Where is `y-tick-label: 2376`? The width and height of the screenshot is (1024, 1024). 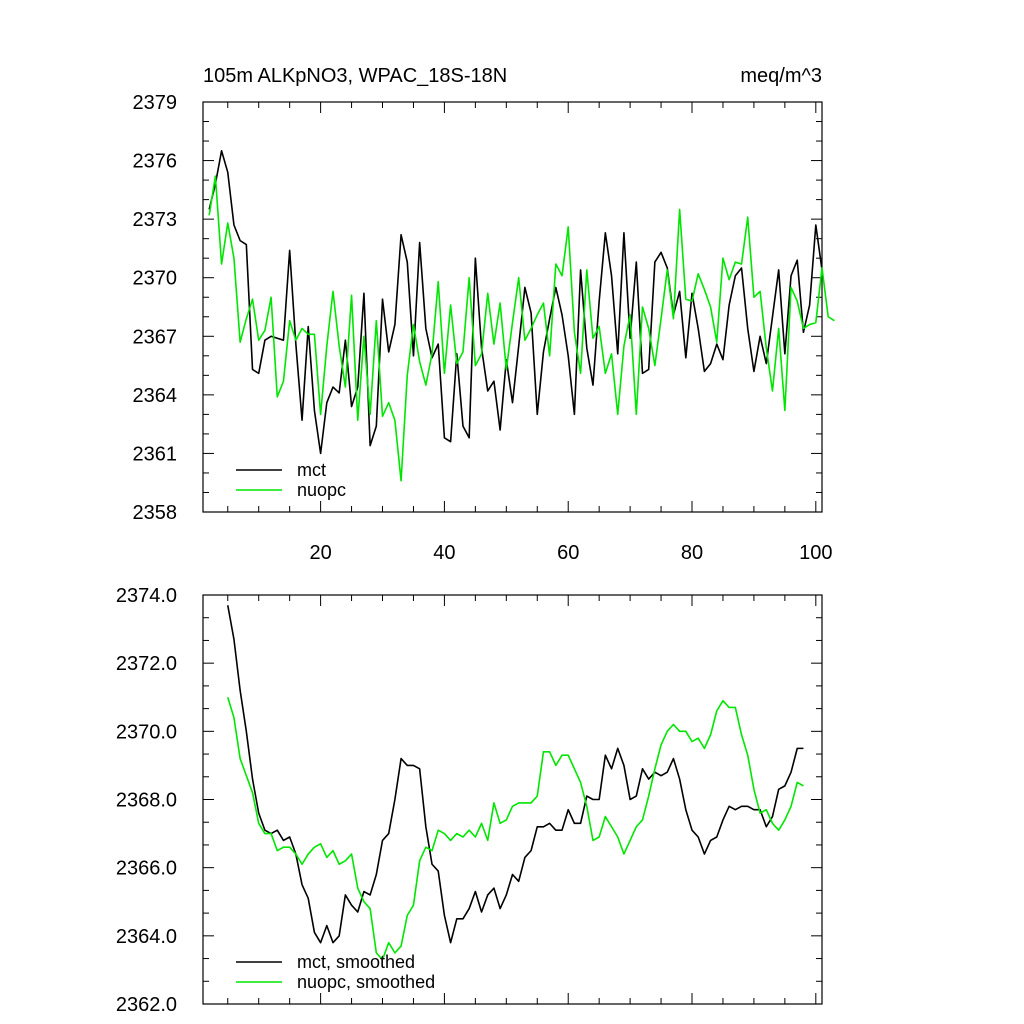
y-tick-label: 2376 is located at coordinates (155, 162).